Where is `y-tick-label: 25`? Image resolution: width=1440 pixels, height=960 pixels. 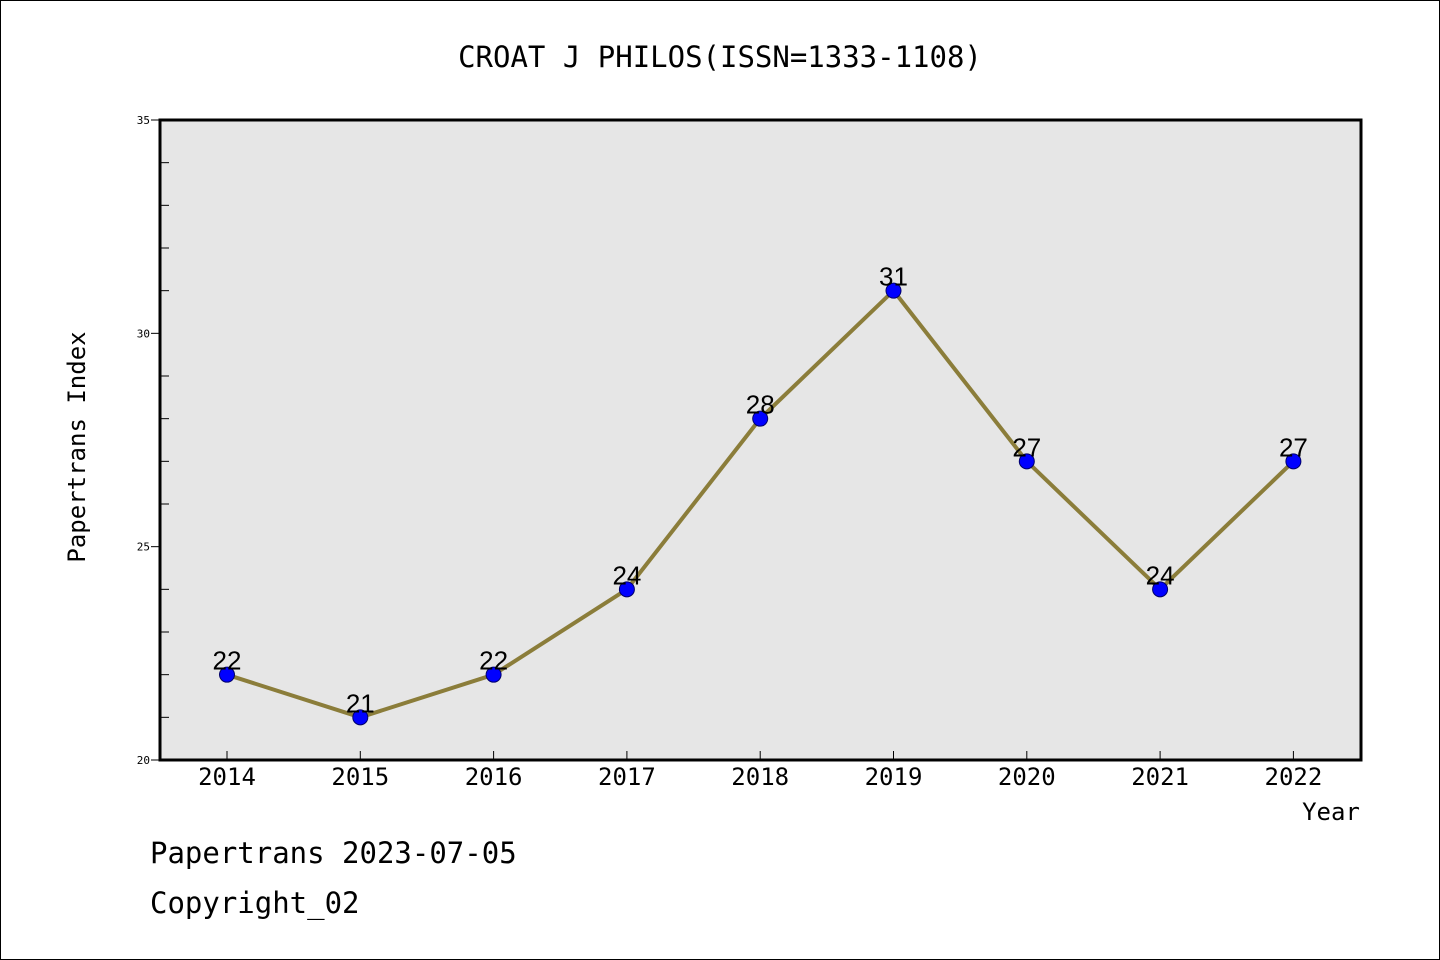
y-tick-label: 25 is located at coordinates (143, 547).